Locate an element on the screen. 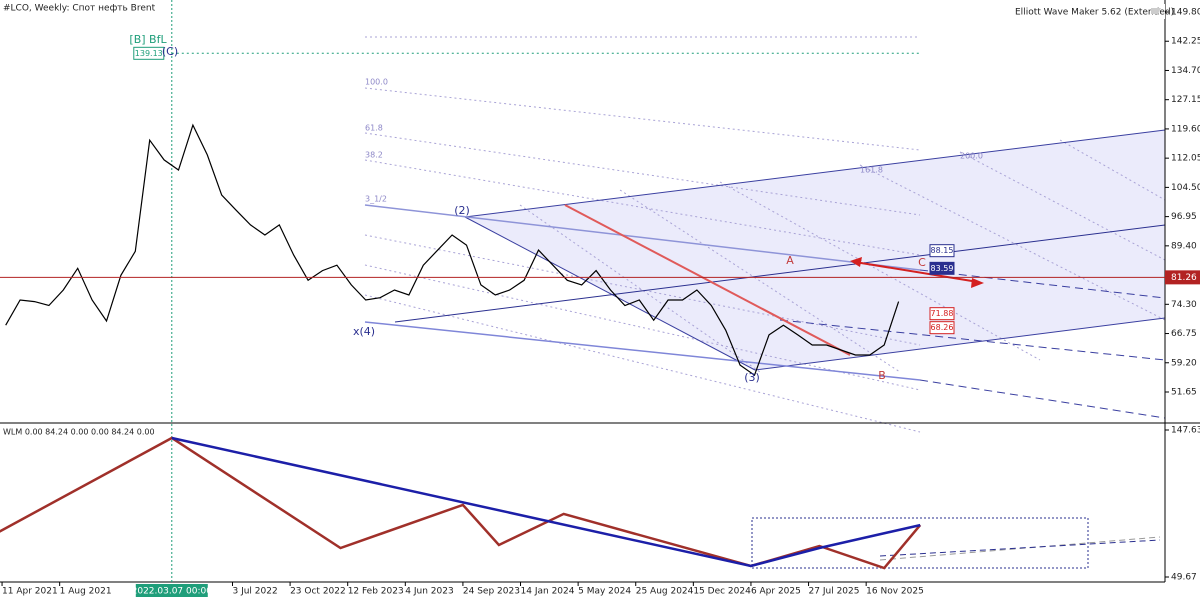 The width and height of the screenshot is (1200, 599). x-tick-label: 3 Jul 2022 is located at coordinates (254, 592).